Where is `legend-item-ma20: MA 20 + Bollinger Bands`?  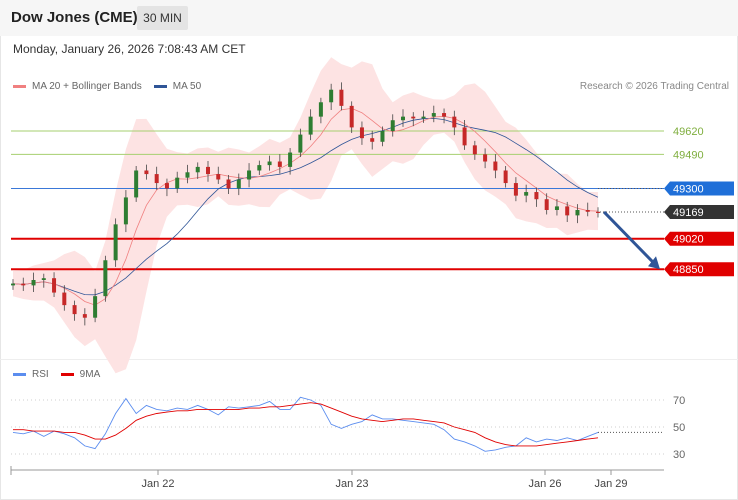
legend-item-ma20: MA 20 + Bollinger Bands is located at coordinates (77, 86).